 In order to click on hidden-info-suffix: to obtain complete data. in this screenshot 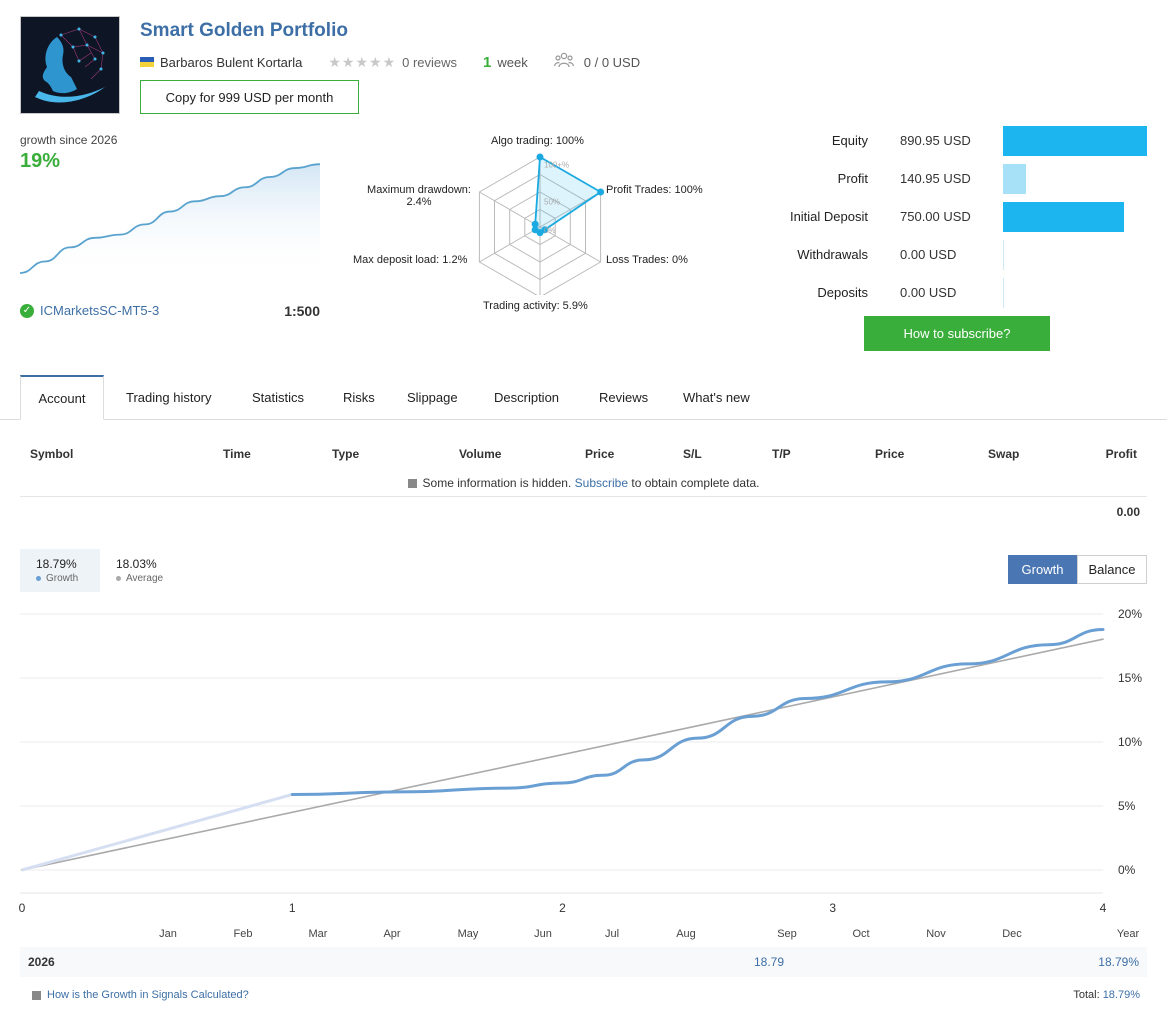, I will do `click(695, 483)`.